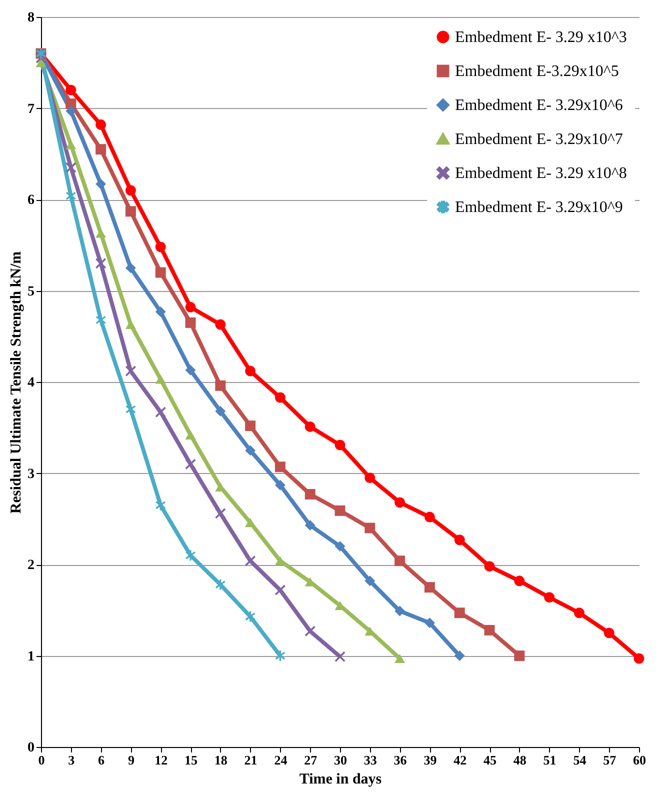  What do you see at coordinates (311, 760) in the screenshot?
I see `x-tick-label: 27` at bounding box center [311, 760].